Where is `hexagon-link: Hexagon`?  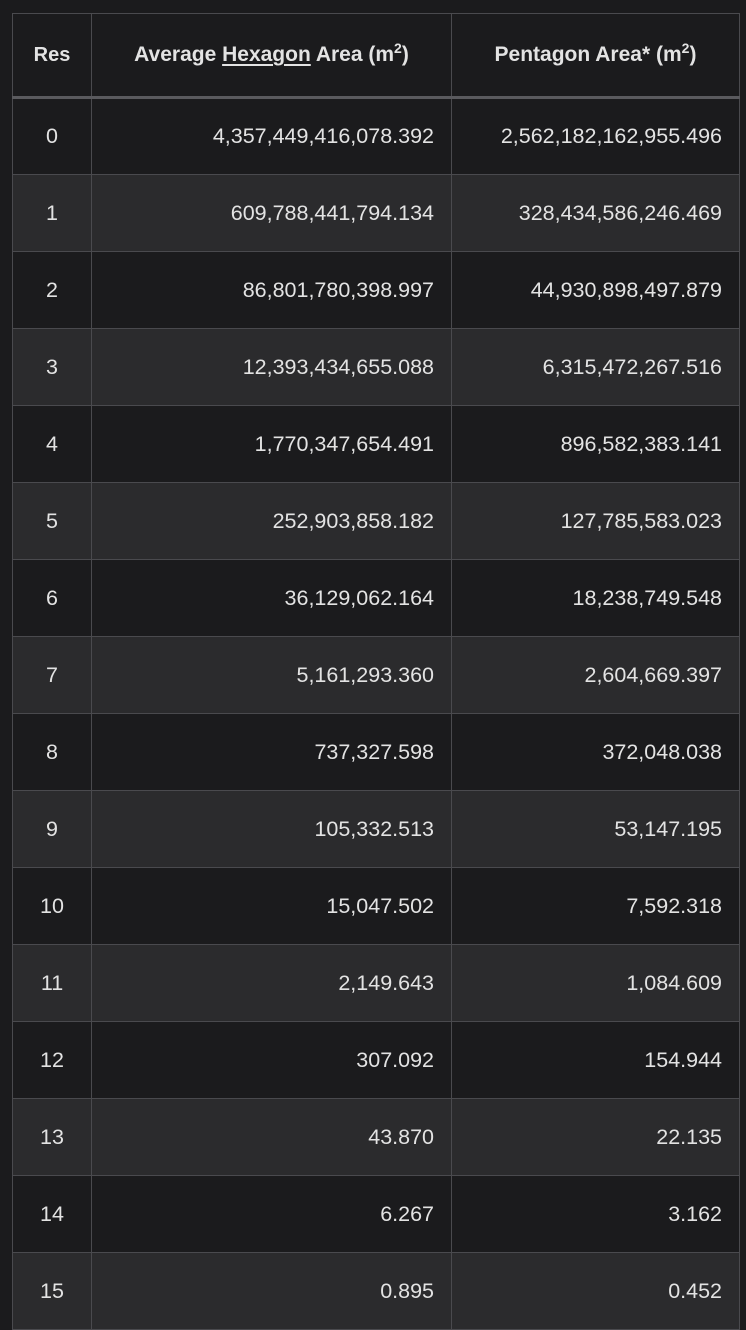 hexagon-link: Hexagon is located at coordinates (266, 54).